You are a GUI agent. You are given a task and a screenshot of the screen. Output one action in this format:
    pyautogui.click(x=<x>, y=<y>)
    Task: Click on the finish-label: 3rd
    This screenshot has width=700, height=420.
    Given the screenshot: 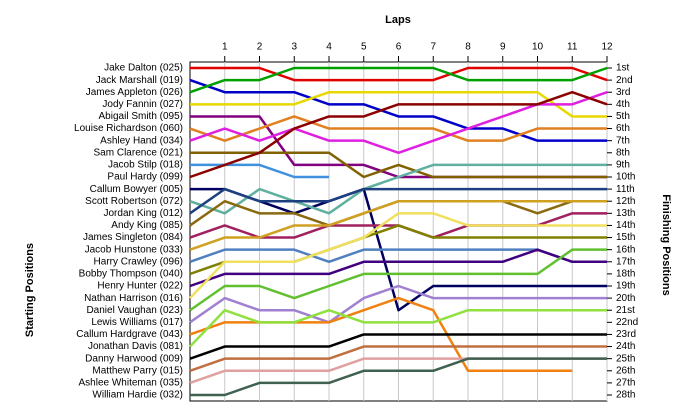 What is the action you would take?
    pyautogui.click(x=623, y=92)
    